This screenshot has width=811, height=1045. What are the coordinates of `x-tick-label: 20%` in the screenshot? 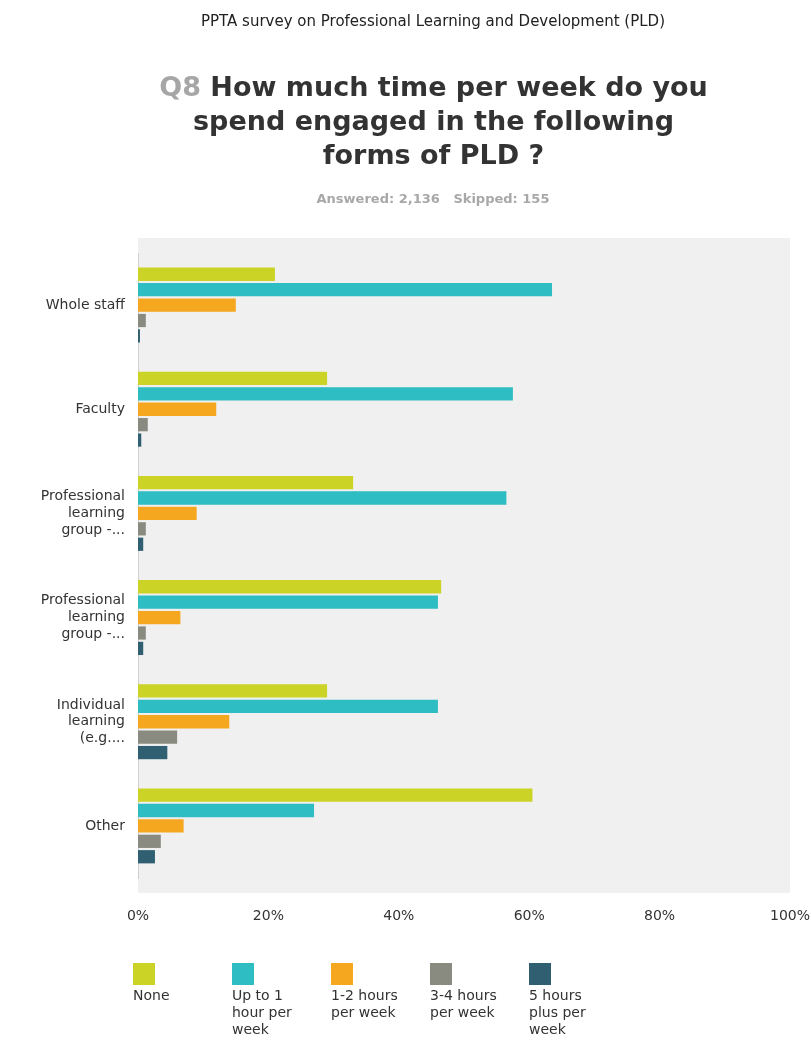 It's located at (268, 915).